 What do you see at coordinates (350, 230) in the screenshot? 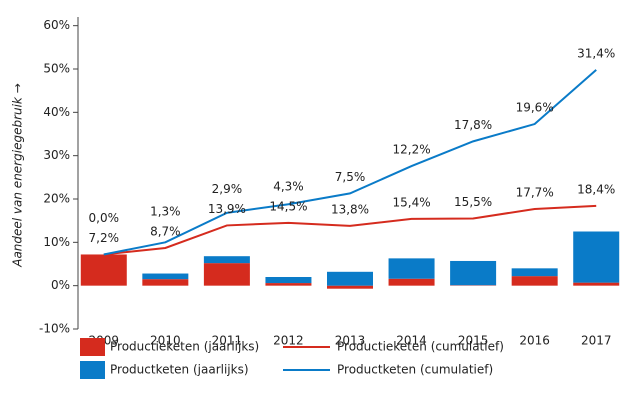
I see `line` at bounding box center [350, 230].